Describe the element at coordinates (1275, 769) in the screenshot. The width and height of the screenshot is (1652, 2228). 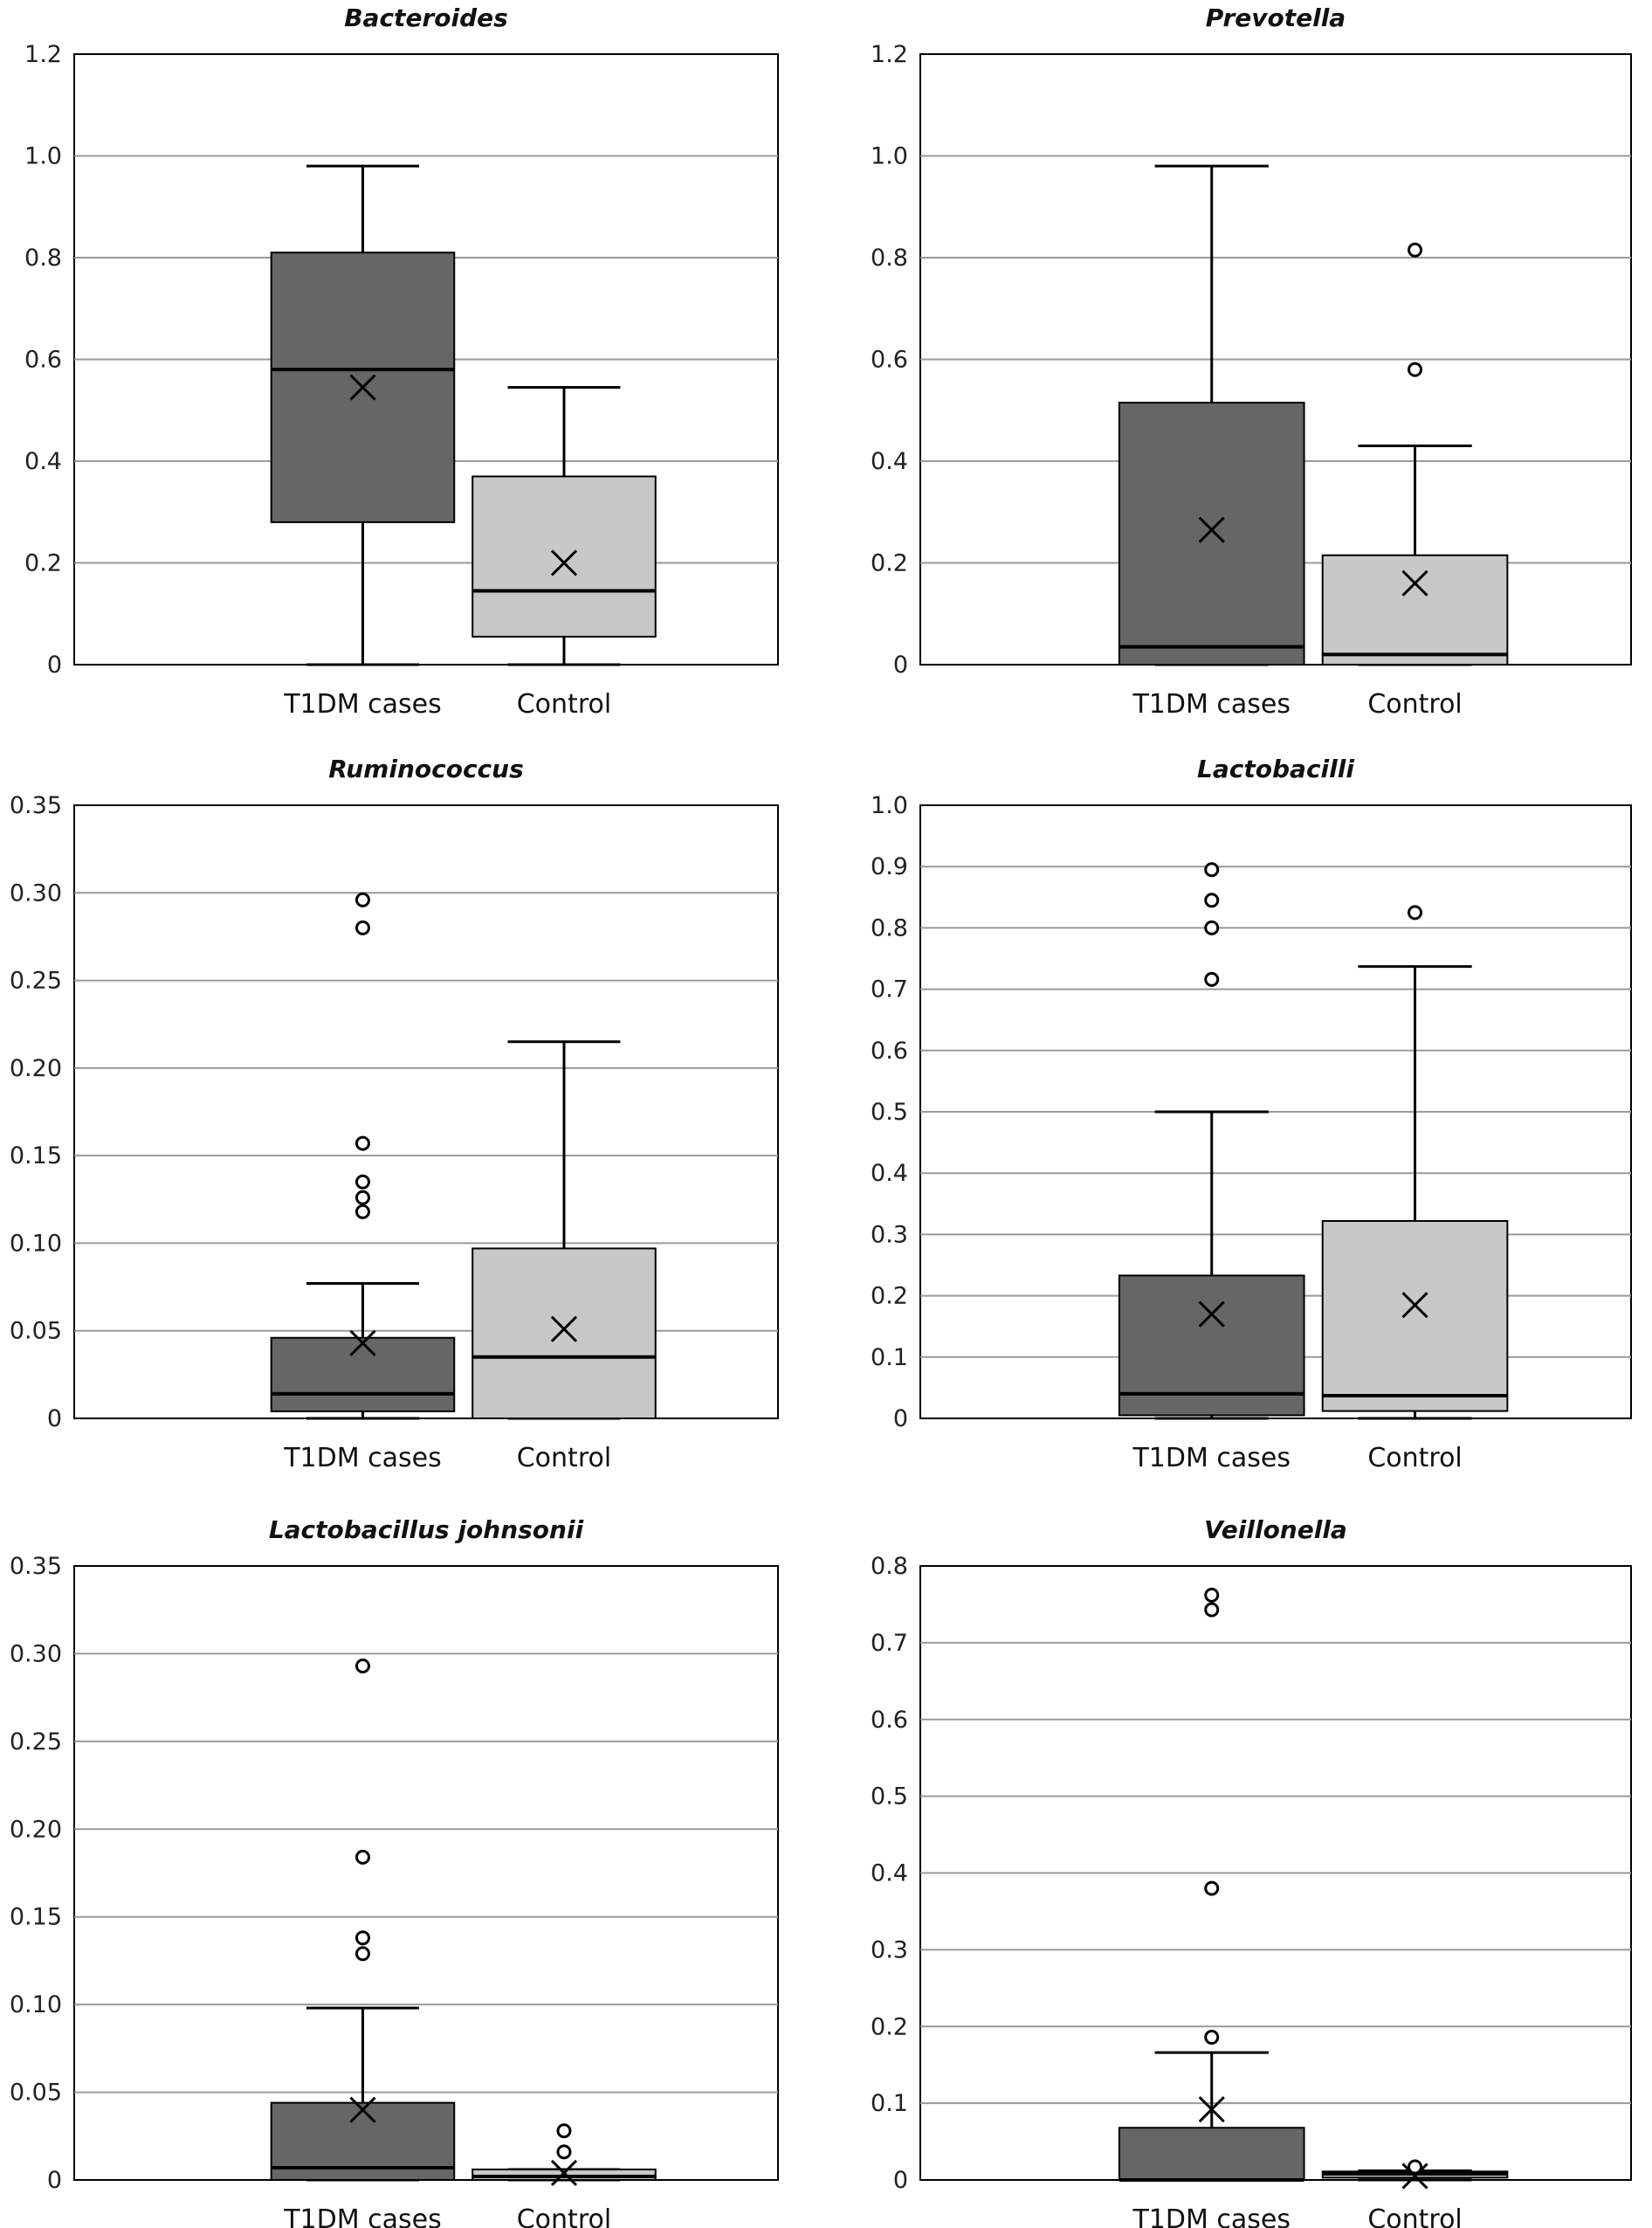
I see `chart-title: Lactobacilli` at that location.